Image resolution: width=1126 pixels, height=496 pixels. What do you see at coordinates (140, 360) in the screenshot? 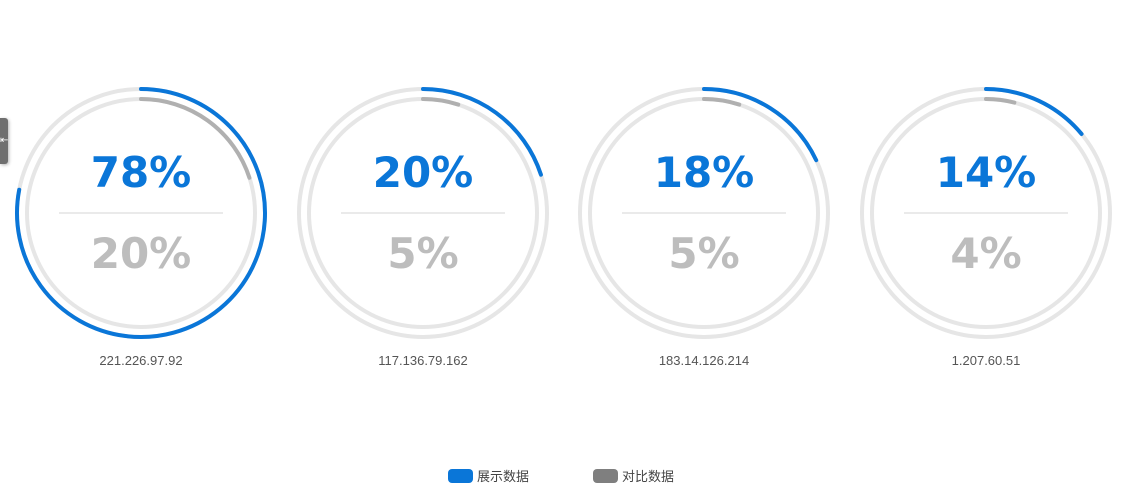
I see `gauge-category-label: 221.226.97.92` at bounding box center [140, 360].